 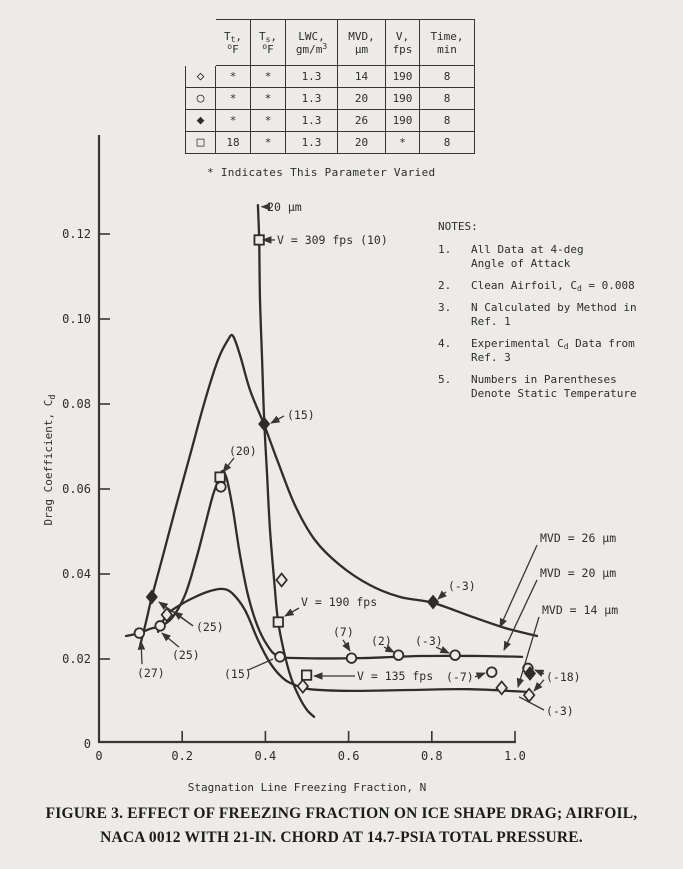 I want to click on table-row: ◇ * * 1.3 14 190 8, so click(x=330, y=76).